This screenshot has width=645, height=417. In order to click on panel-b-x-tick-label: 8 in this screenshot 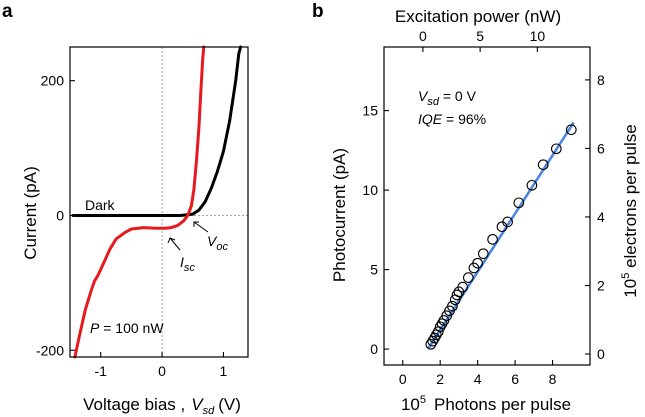, I will do `click(553, 379)`.